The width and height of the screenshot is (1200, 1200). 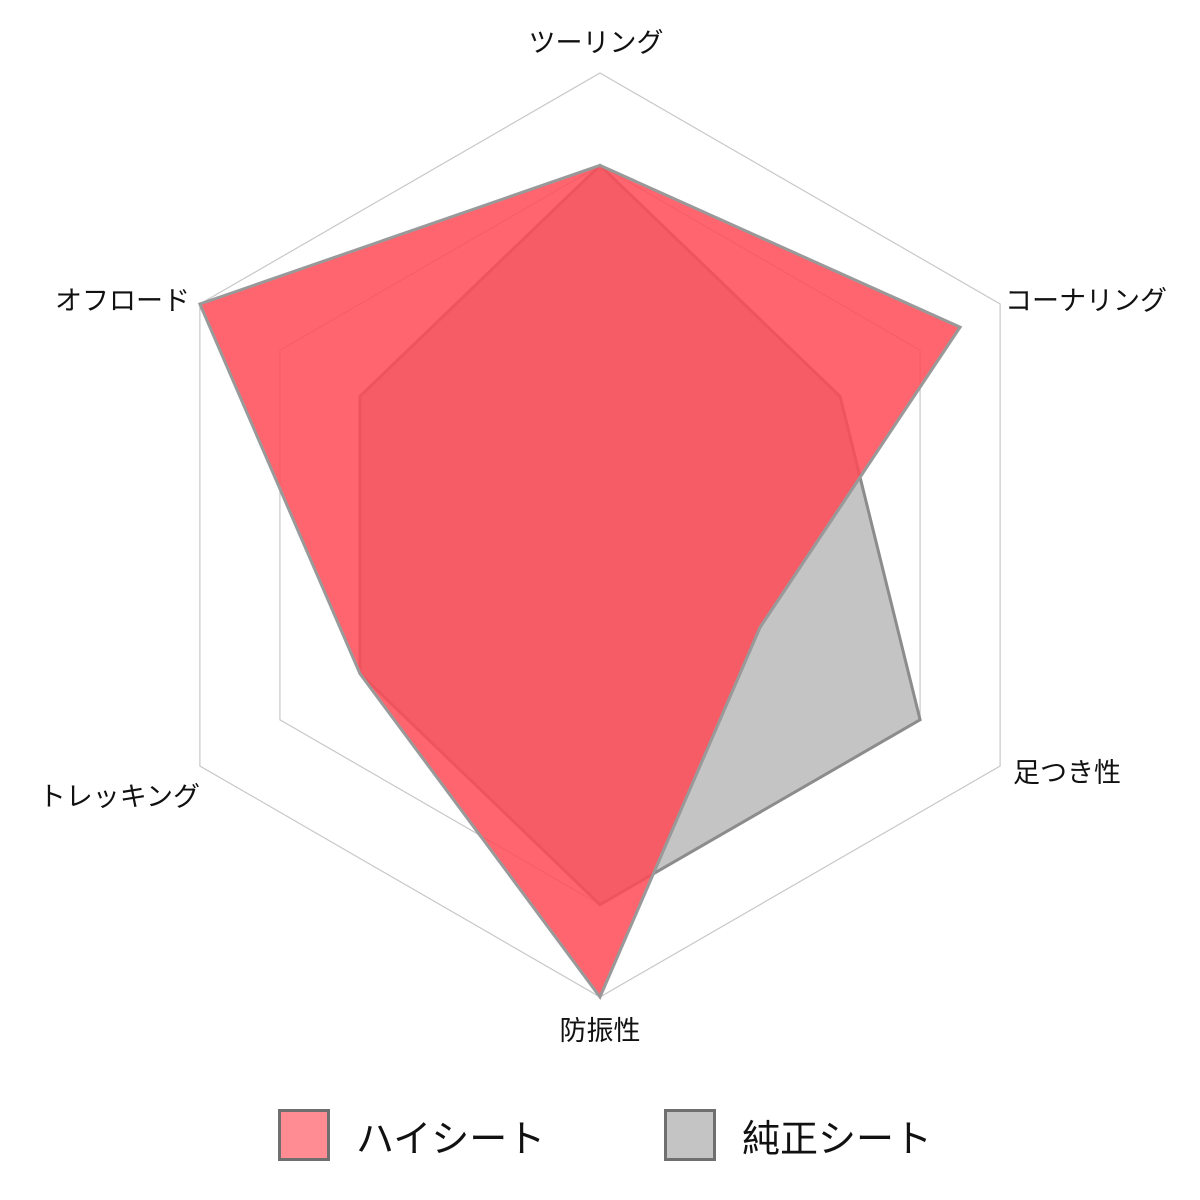 I want to click on legend-item-stock-seat: 純正シート, so click(x=798, y=1135).